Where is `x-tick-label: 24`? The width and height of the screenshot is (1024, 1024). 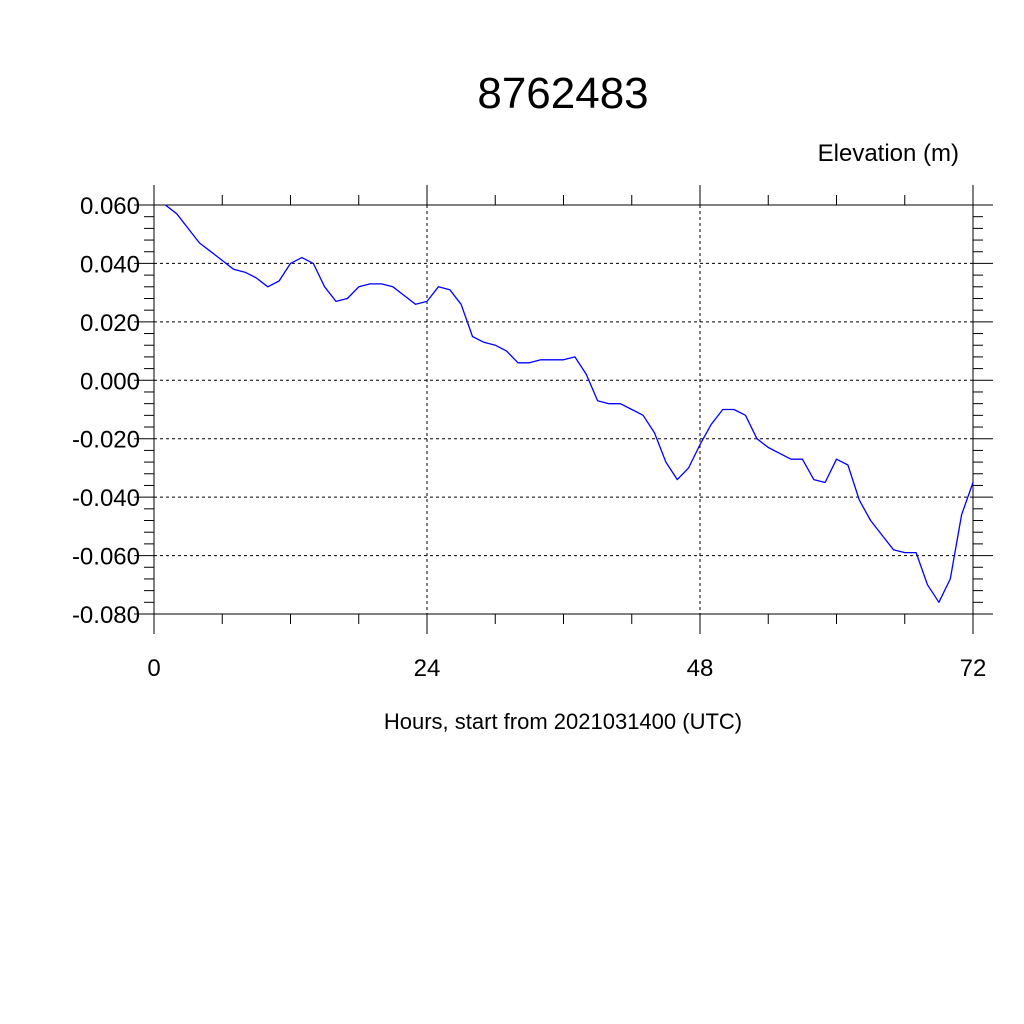 x-tick-label: 24 is located at coordinates (427, 668).